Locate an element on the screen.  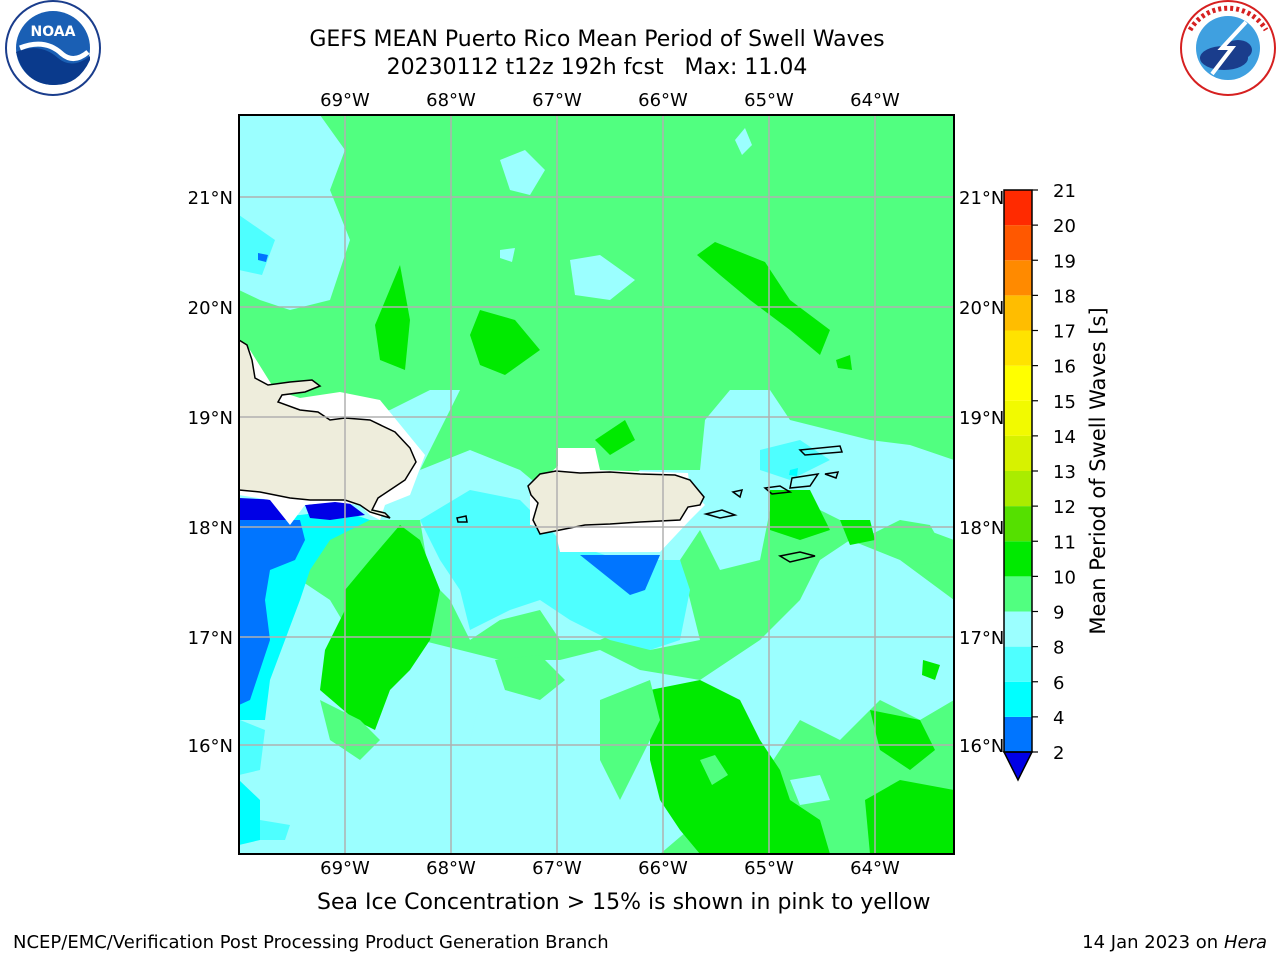
lon-label-bottom: 65°W is located at coordinates (769, 868).